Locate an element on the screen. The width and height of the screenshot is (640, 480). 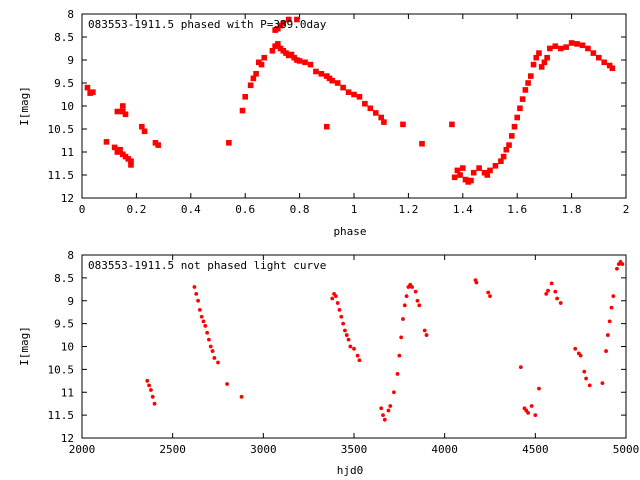
x-tick-label: 0.4 is located at coordinates (191, 209).